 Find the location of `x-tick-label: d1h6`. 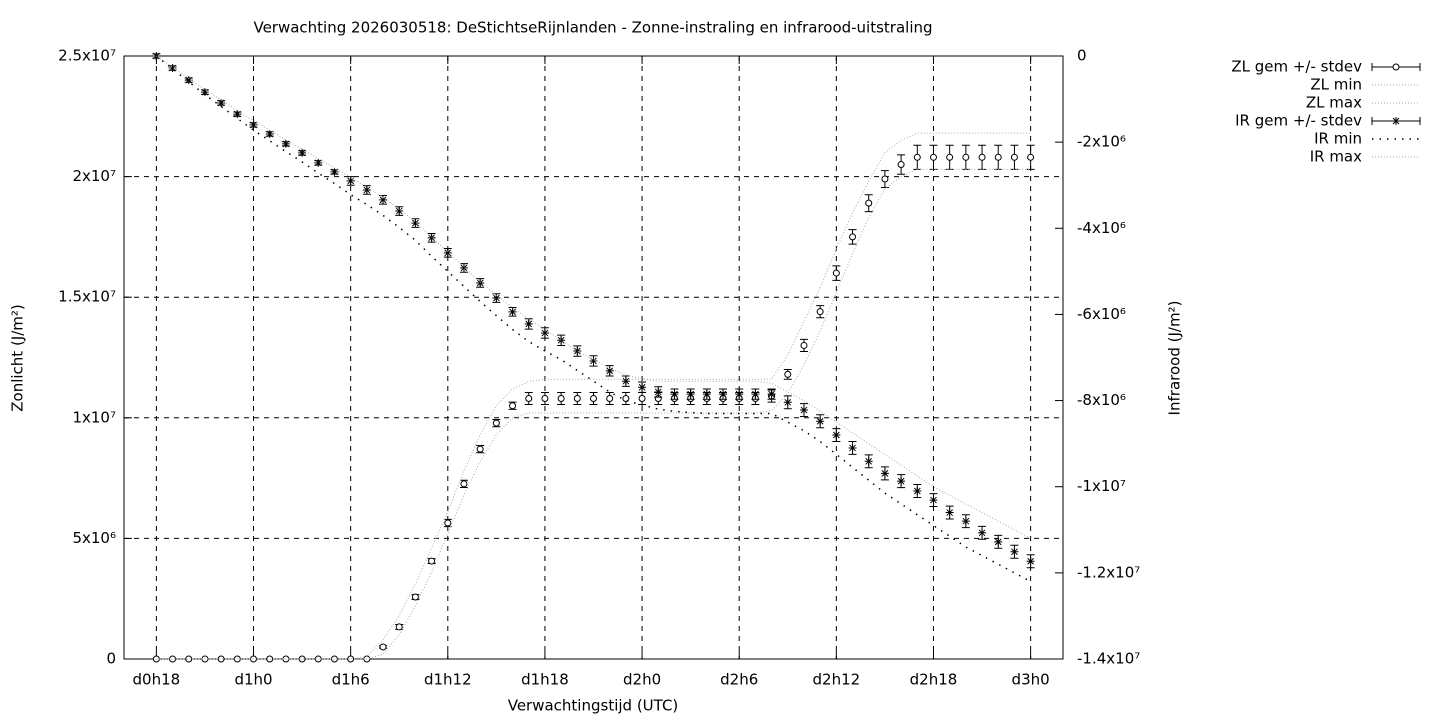

x-tick-label: d1h6 is located at coordinates (351, 680).